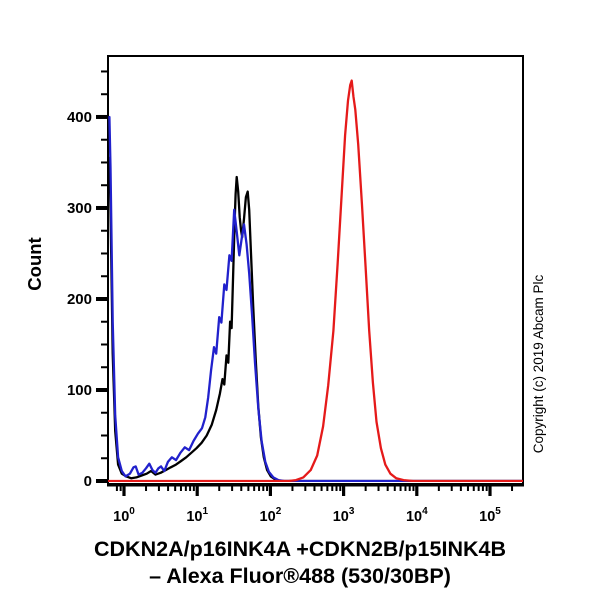 The width and height of the screenshot is (600, 600). Describe the element at coordinates (34, 263) in the screenshot. I see `y-axis-title: Count` at that location.